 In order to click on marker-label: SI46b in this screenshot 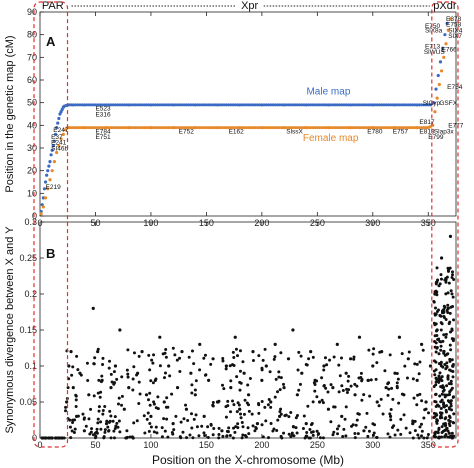, I will do `click(59, 148)`.